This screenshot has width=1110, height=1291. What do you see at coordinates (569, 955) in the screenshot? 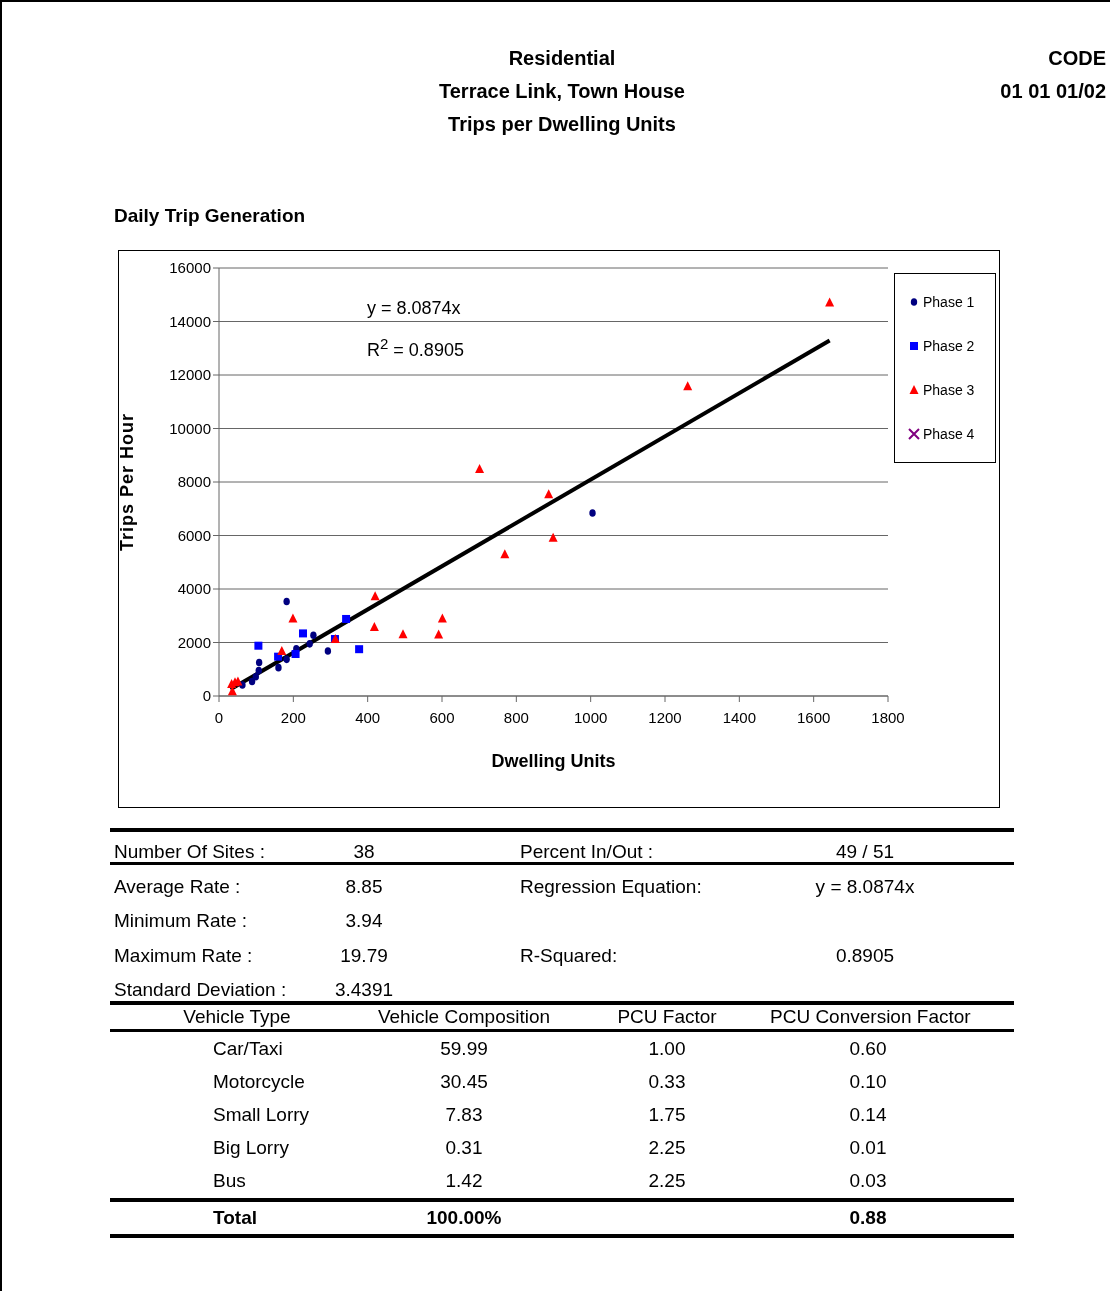
I see `text: R-Squared:` at bounding box center [569, 955].